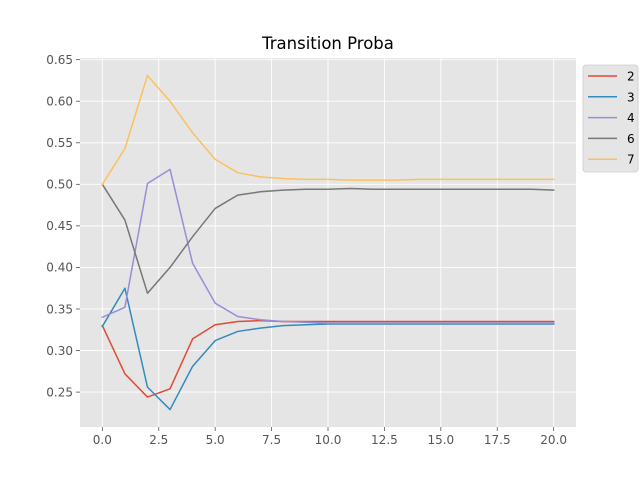 The height and width of the screenshot is (480, 640). I want to click on legend-label-3: 3, so click(631, 97).